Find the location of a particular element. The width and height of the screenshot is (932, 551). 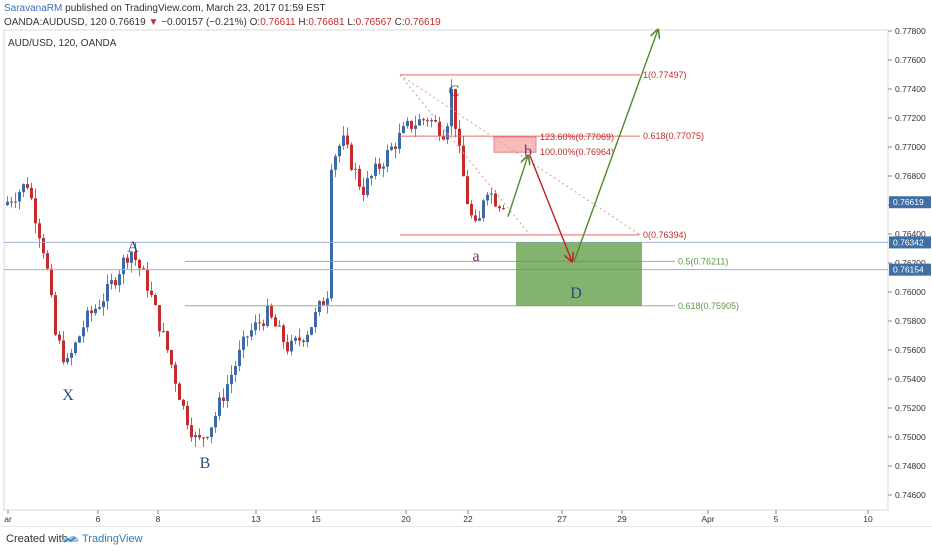

author-link: SaravanaRM is located at coordinates (33, 8).